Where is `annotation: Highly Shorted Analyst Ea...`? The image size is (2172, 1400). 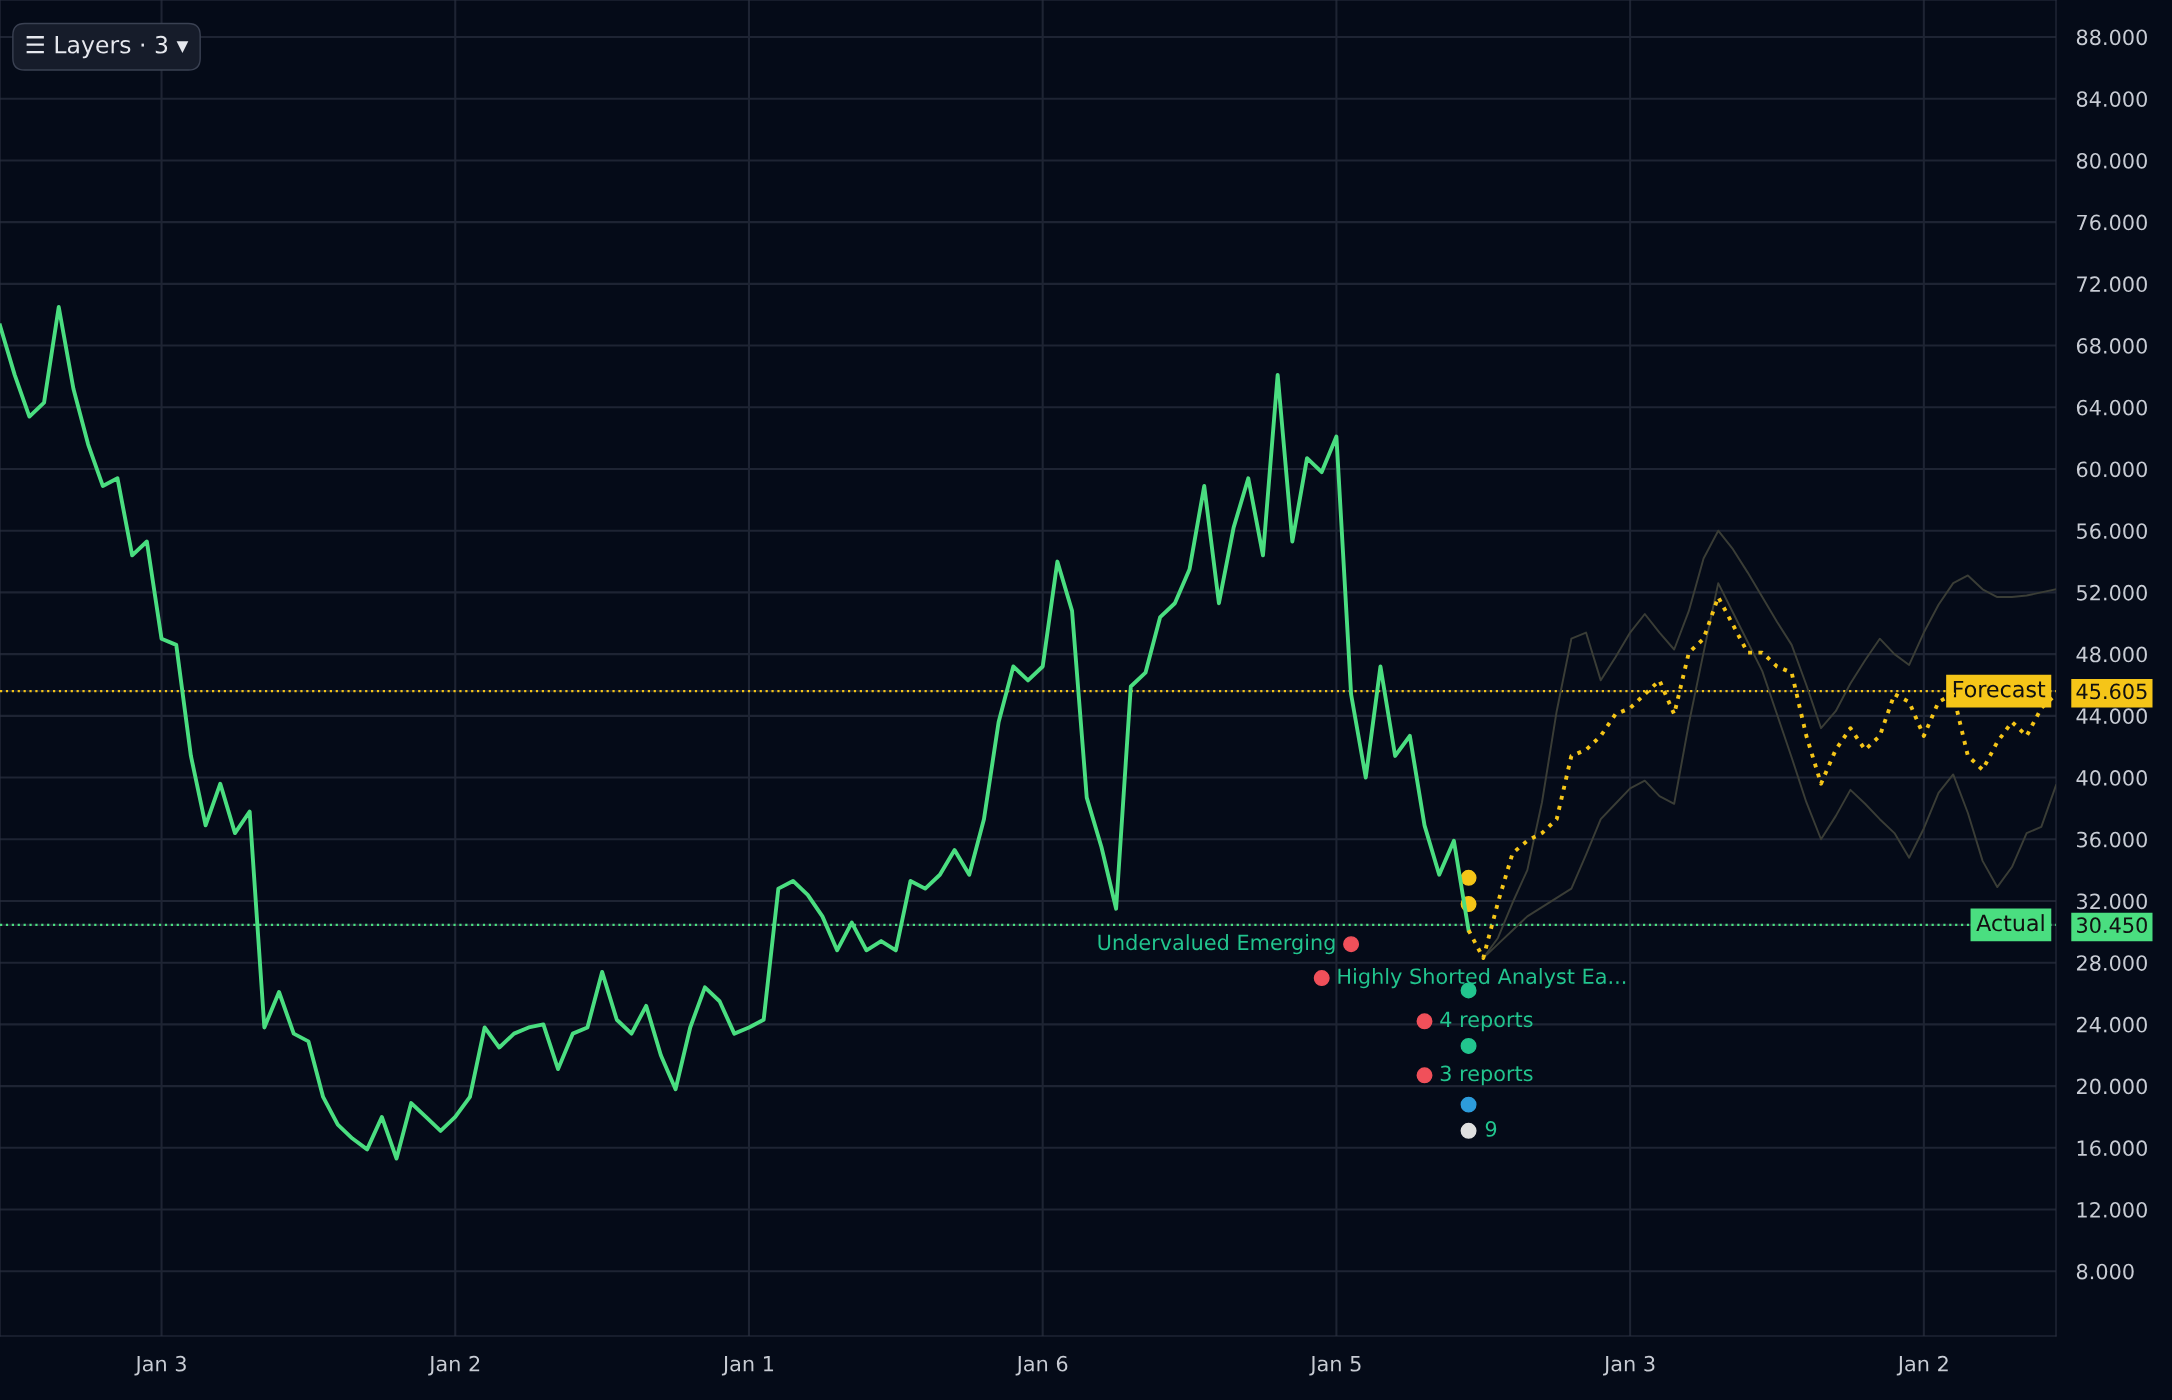 annotation: Highly Shorted Analyst Ea... is located at coordinates (1482, 978).